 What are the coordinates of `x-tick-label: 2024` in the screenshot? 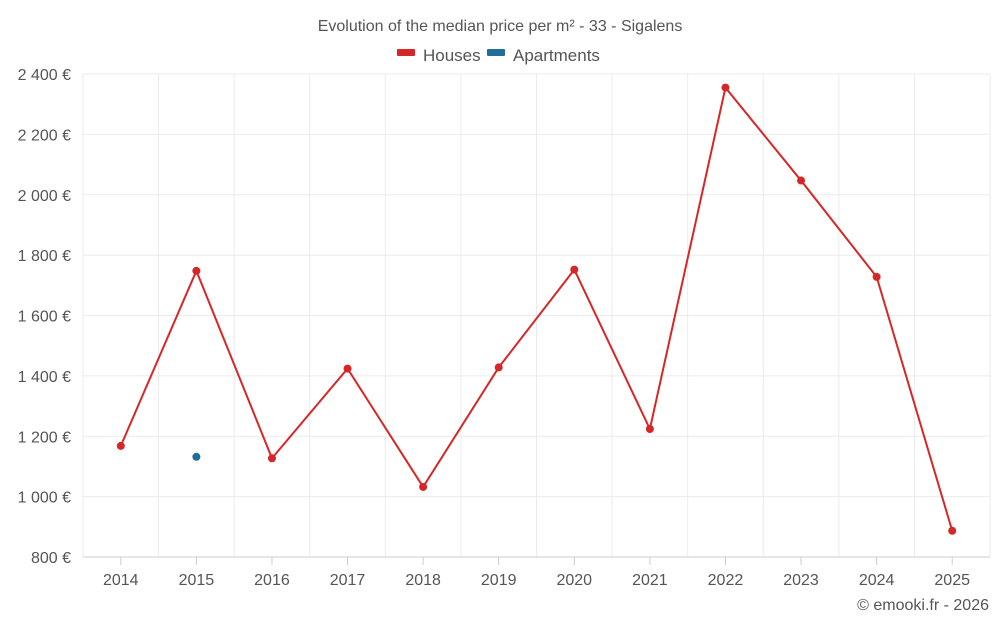 It's located at (877, 580).